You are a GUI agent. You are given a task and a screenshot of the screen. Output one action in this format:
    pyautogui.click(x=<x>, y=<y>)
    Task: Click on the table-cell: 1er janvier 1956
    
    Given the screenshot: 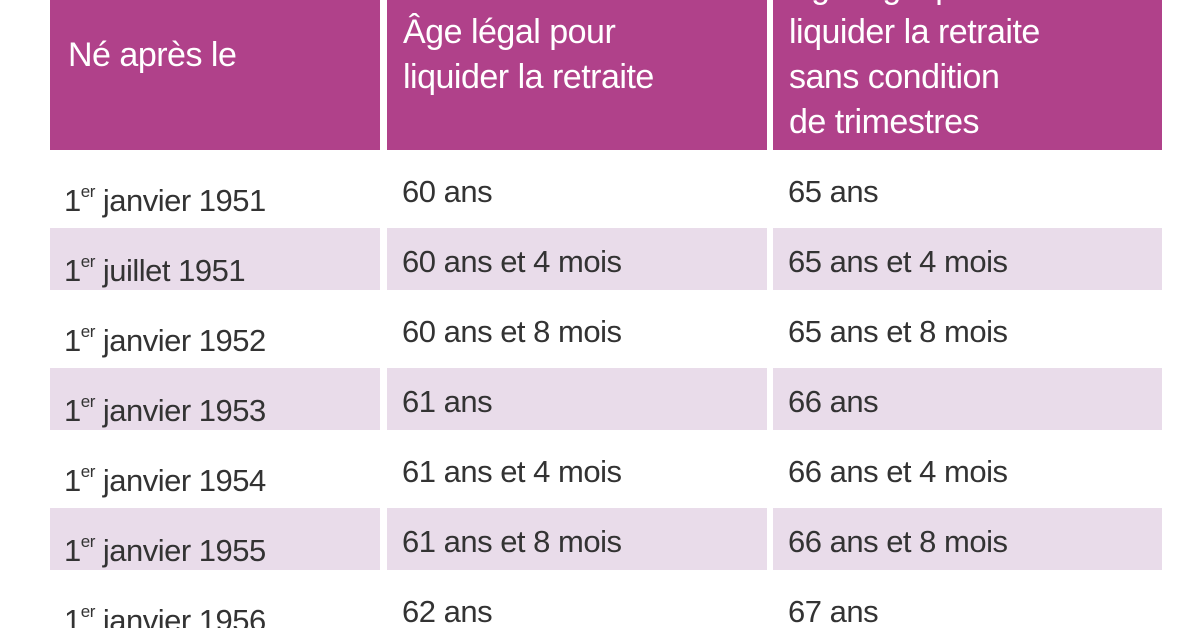 What is the action you would take?
    pyautogui.click(x=215, y=603)
    